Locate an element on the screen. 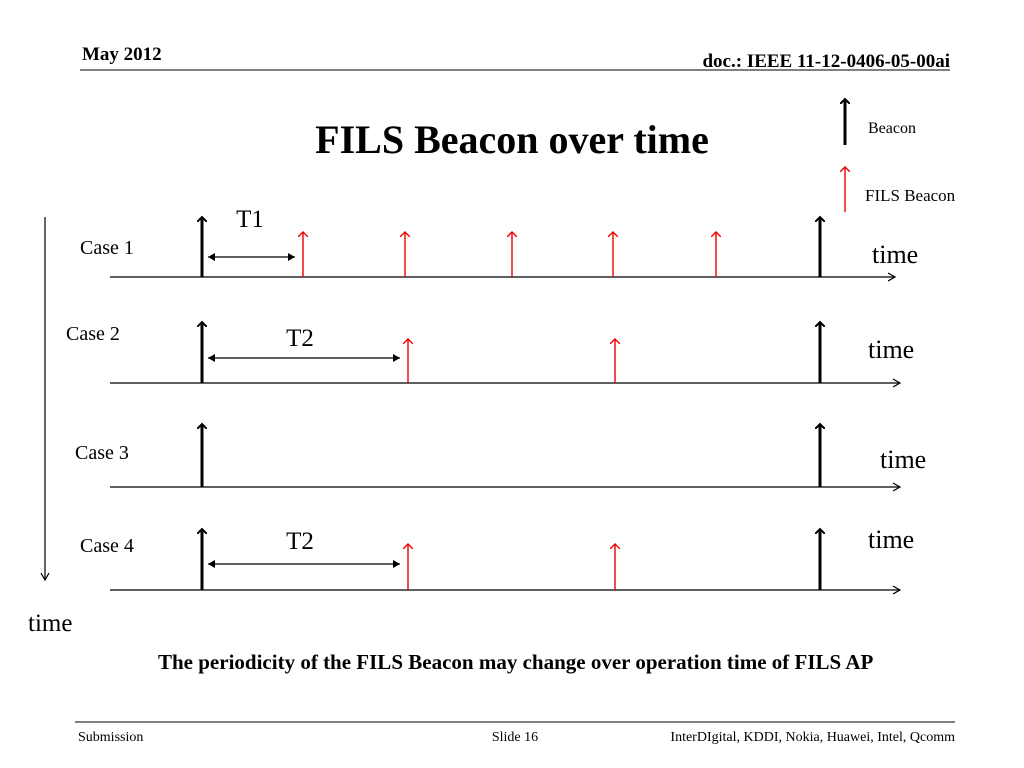 This screenshot has width=1024, height=768. vertical-axis-label: time is located at coordinates (50, 623).